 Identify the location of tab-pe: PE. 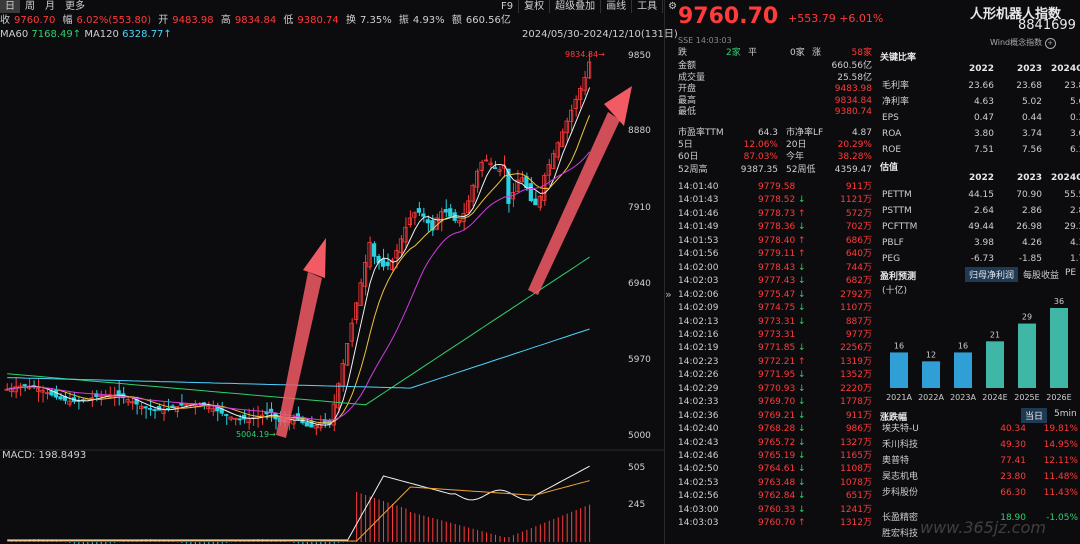
(1071, 273).